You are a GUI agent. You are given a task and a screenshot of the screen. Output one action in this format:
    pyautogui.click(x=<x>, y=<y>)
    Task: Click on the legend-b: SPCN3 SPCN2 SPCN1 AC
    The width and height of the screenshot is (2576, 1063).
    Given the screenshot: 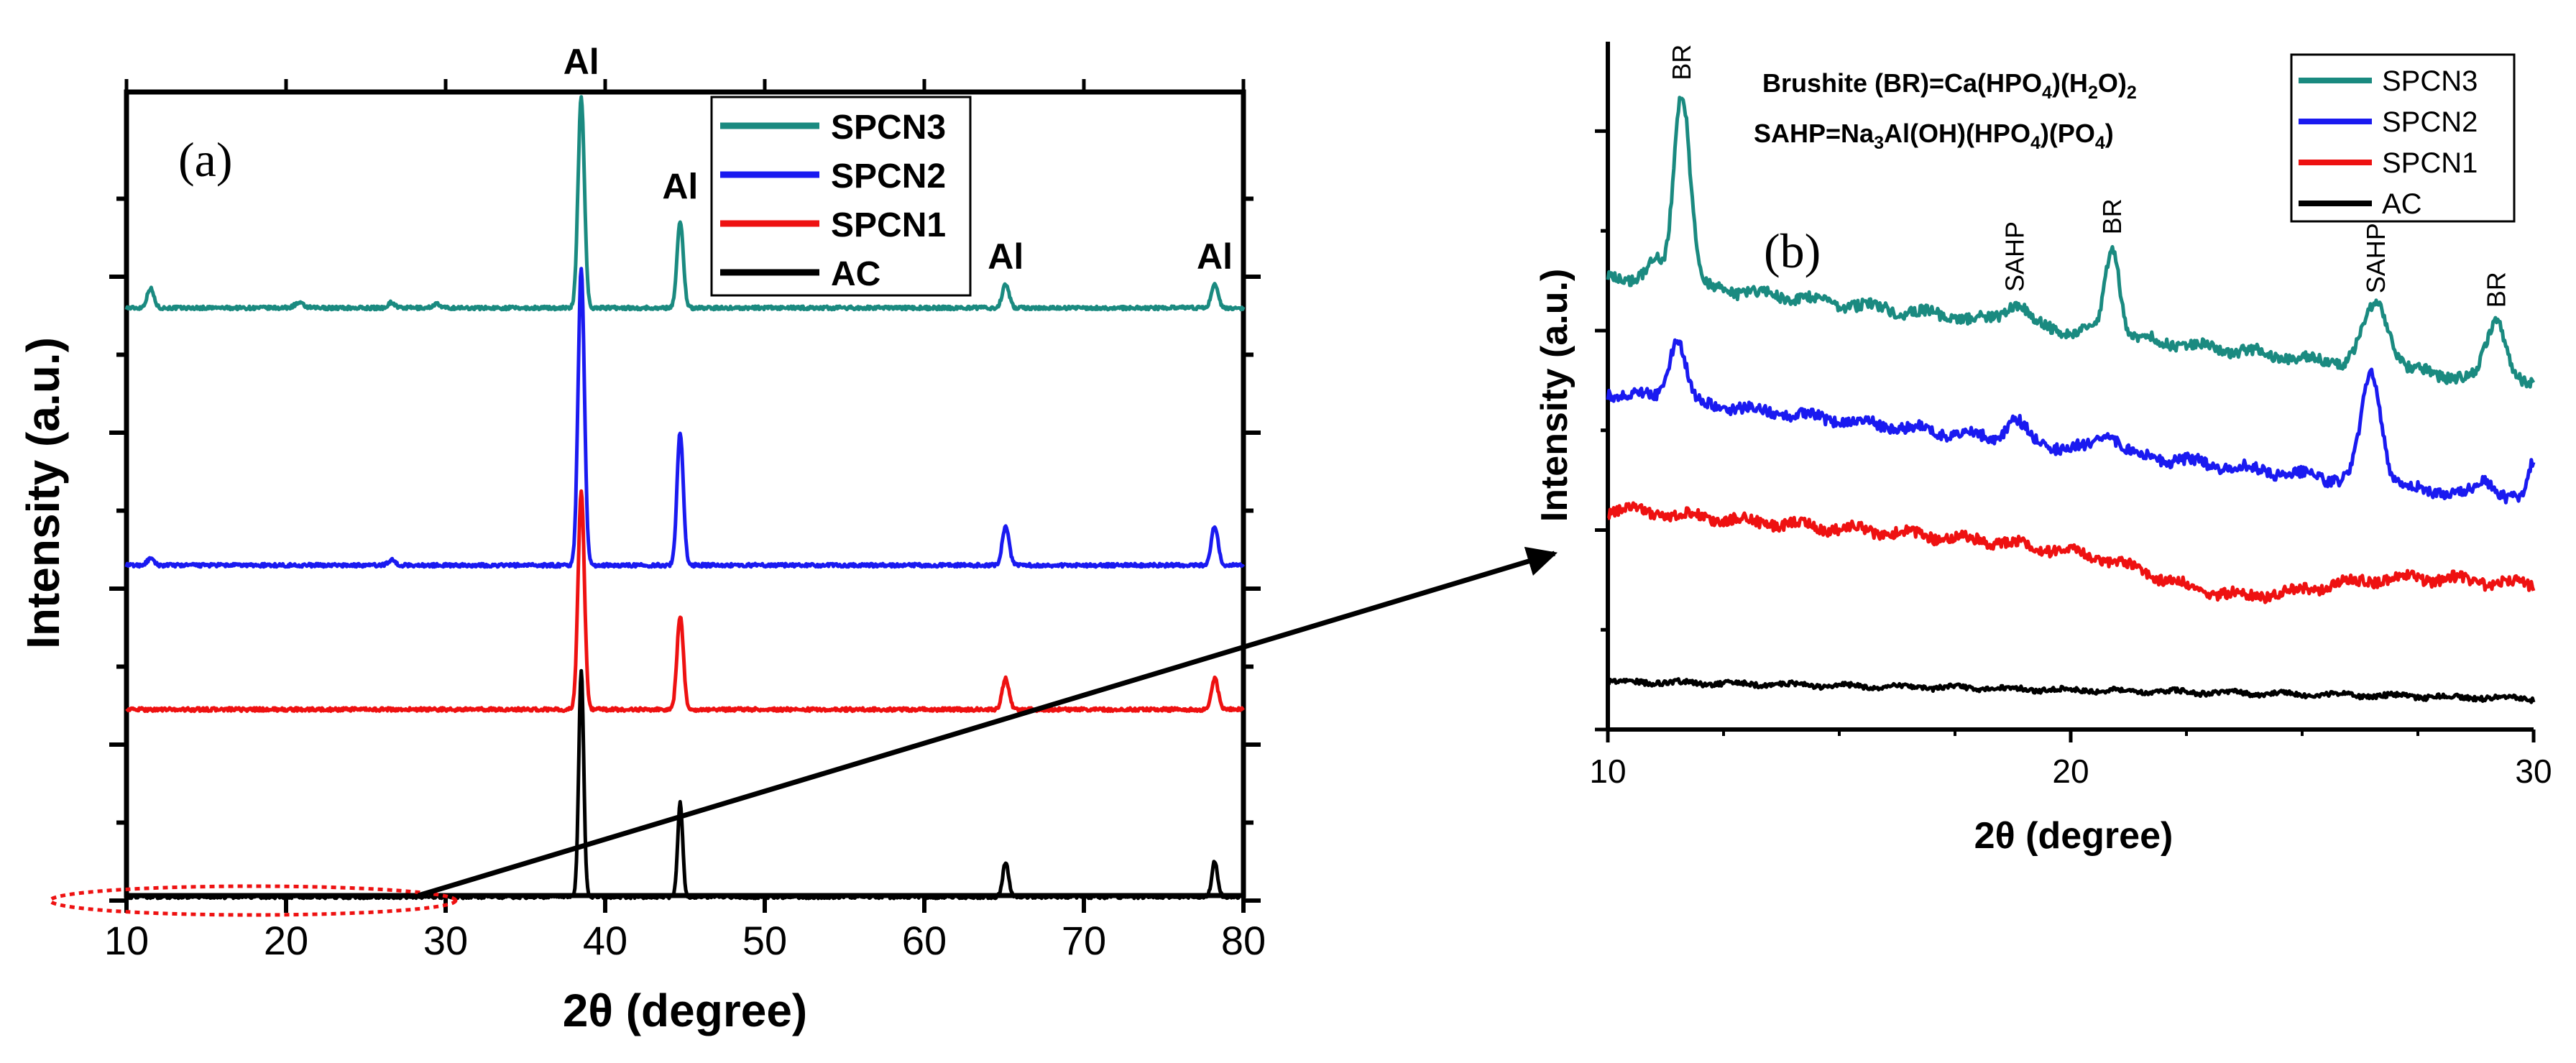 What is the action you would take?
    pyautogui.click(x=2403, y=138)
    